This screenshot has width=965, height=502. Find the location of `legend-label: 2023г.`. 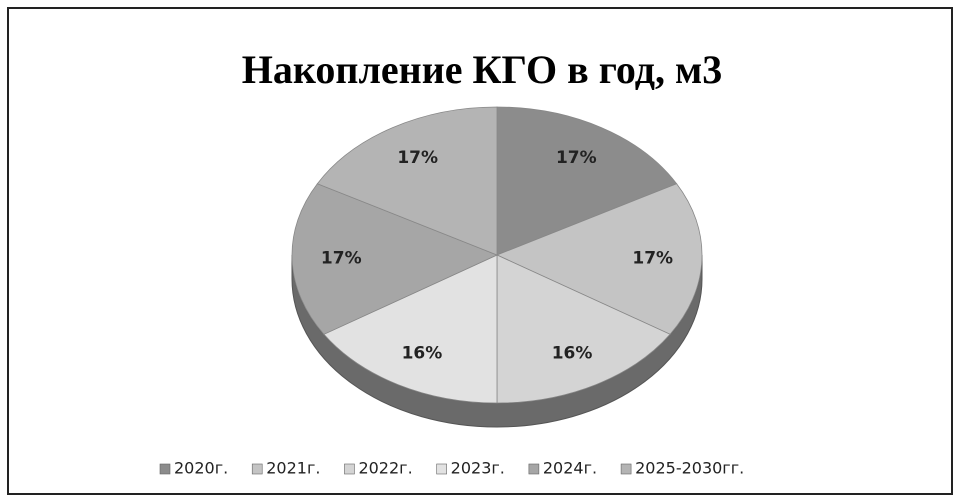

legend-label: 2023г. is located at coordinates (478, 468).